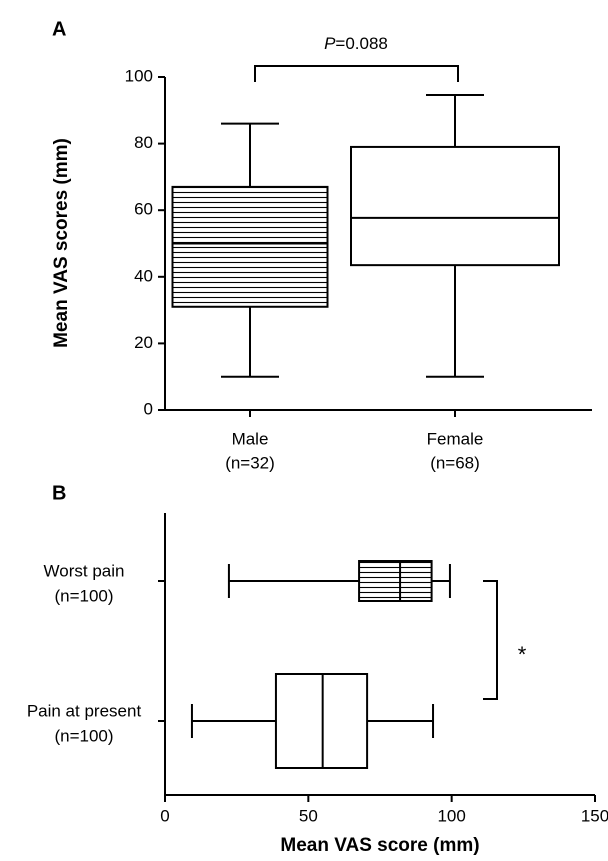 The height and width of the screenshot is (861, 608). What do you see at coordinates (84, 710) in the screenshot?
I see `y-tick-label: Pain at present` at bounding box center [84, 710].